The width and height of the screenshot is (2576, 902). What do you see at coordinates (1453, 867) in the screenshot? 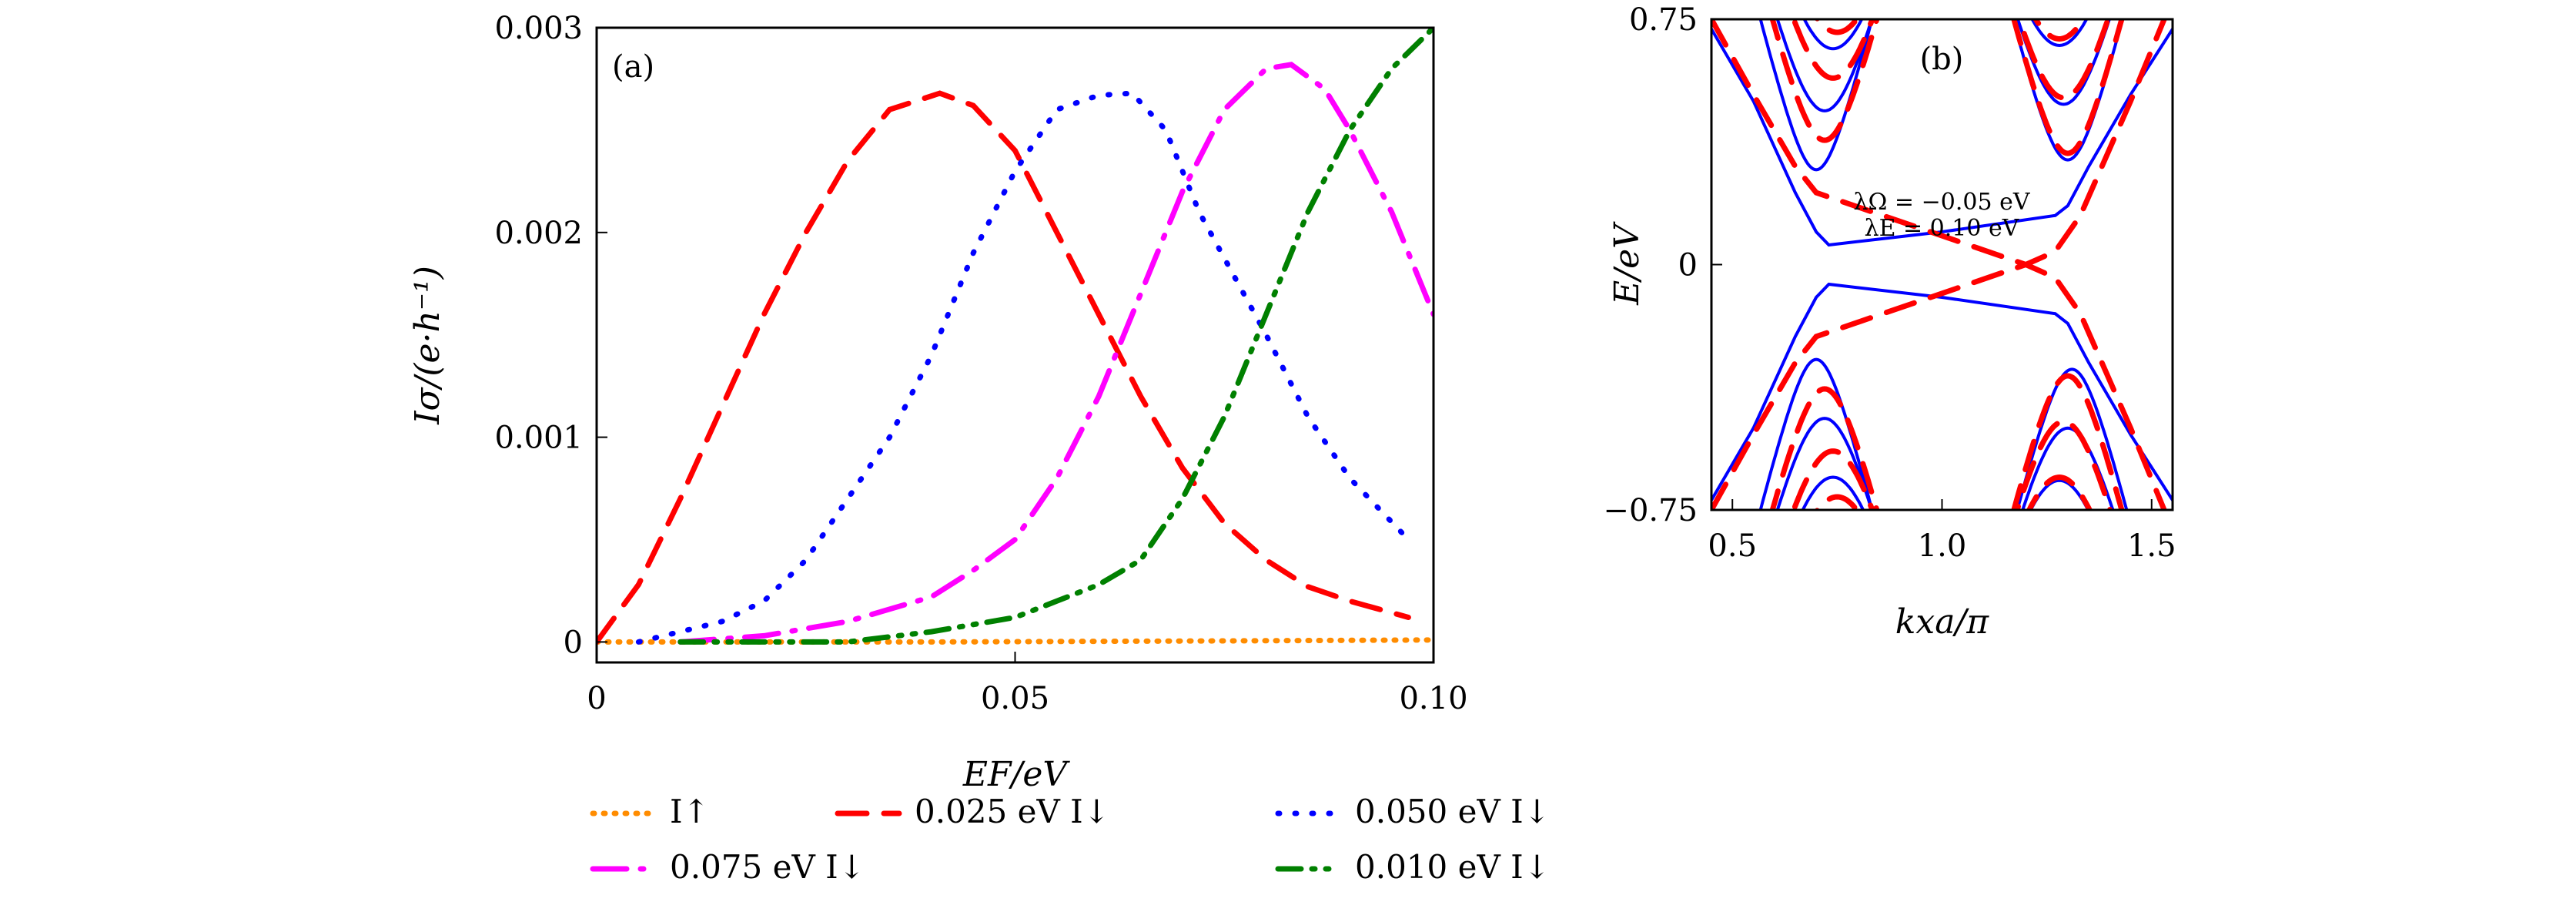
I see `legend-label-4: 0.010 eV I↓` at bounding box center [1453, 867].